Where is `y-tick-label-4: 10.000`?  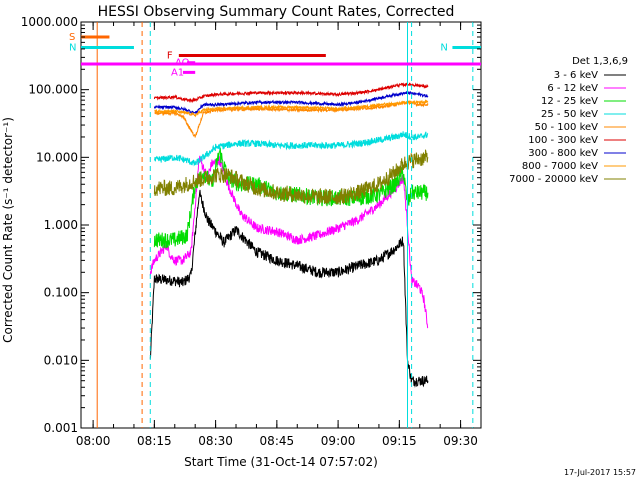
y-tick-label-4: 10.000 is located at coordinates (57, 157).